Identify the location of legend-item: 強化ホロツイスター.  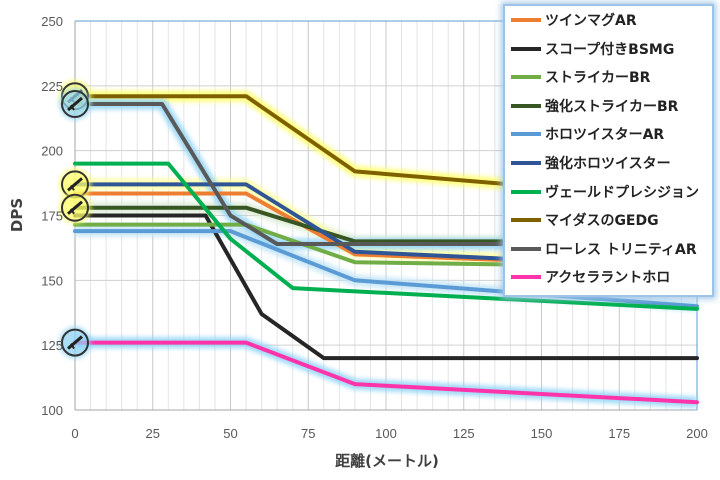
(591, 163).